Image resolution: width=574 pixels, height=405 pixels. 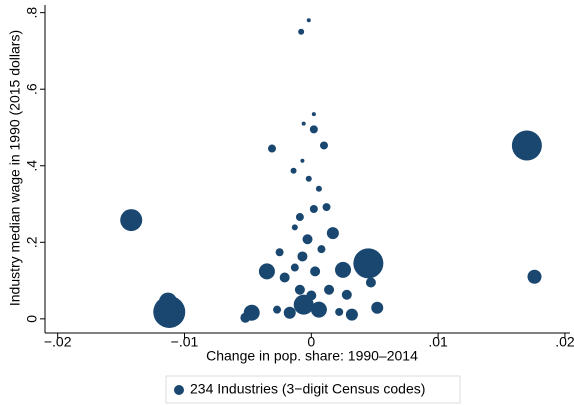 What do you see at coordinates (32, 89) in the screenshot?
I see `y-tick-label: .6` at bounding box center [32, 89].